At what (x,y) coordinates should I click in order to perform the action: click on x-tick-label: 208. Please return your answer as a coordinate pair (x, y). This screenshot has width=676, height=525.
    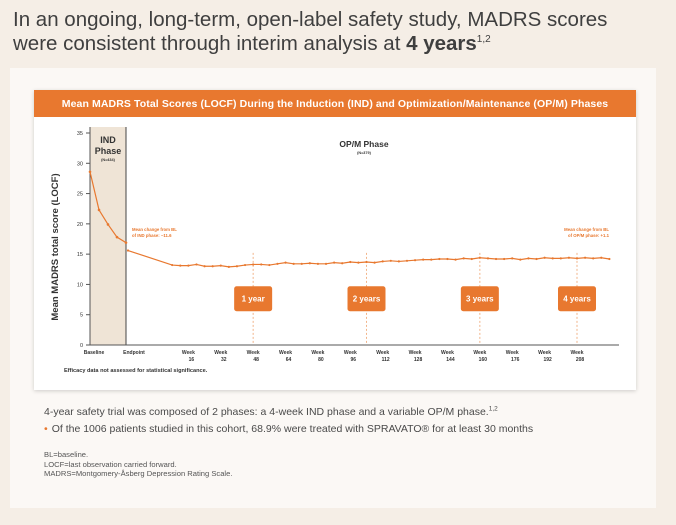
    Looking at the image, I should click on (580, 360).